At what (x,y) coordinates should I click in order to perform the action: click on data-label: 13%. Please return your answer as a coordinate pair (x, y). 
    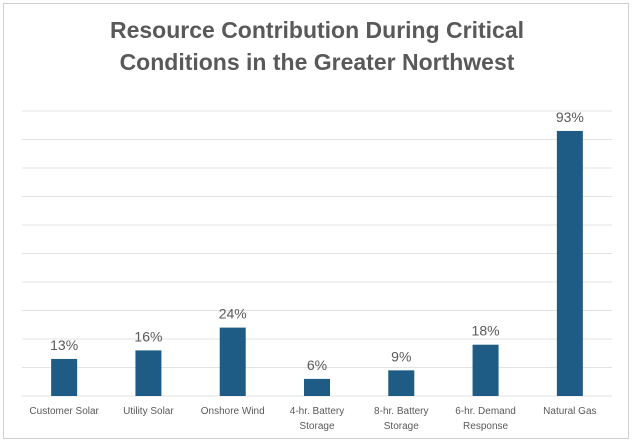
    Looking at the image, I should click on (64, 345).